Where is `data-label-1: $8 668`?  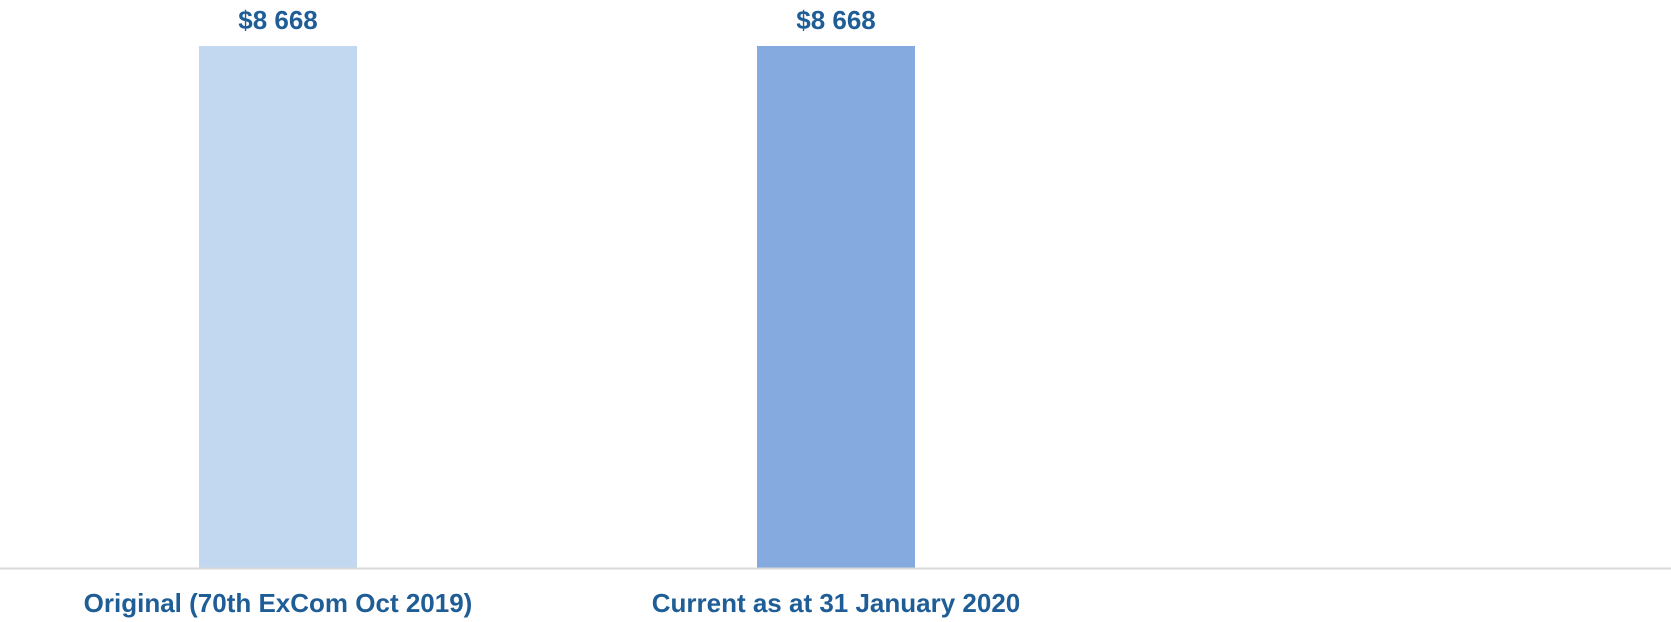 data-label-1: $8 668 is located at coordinates (836, 20).